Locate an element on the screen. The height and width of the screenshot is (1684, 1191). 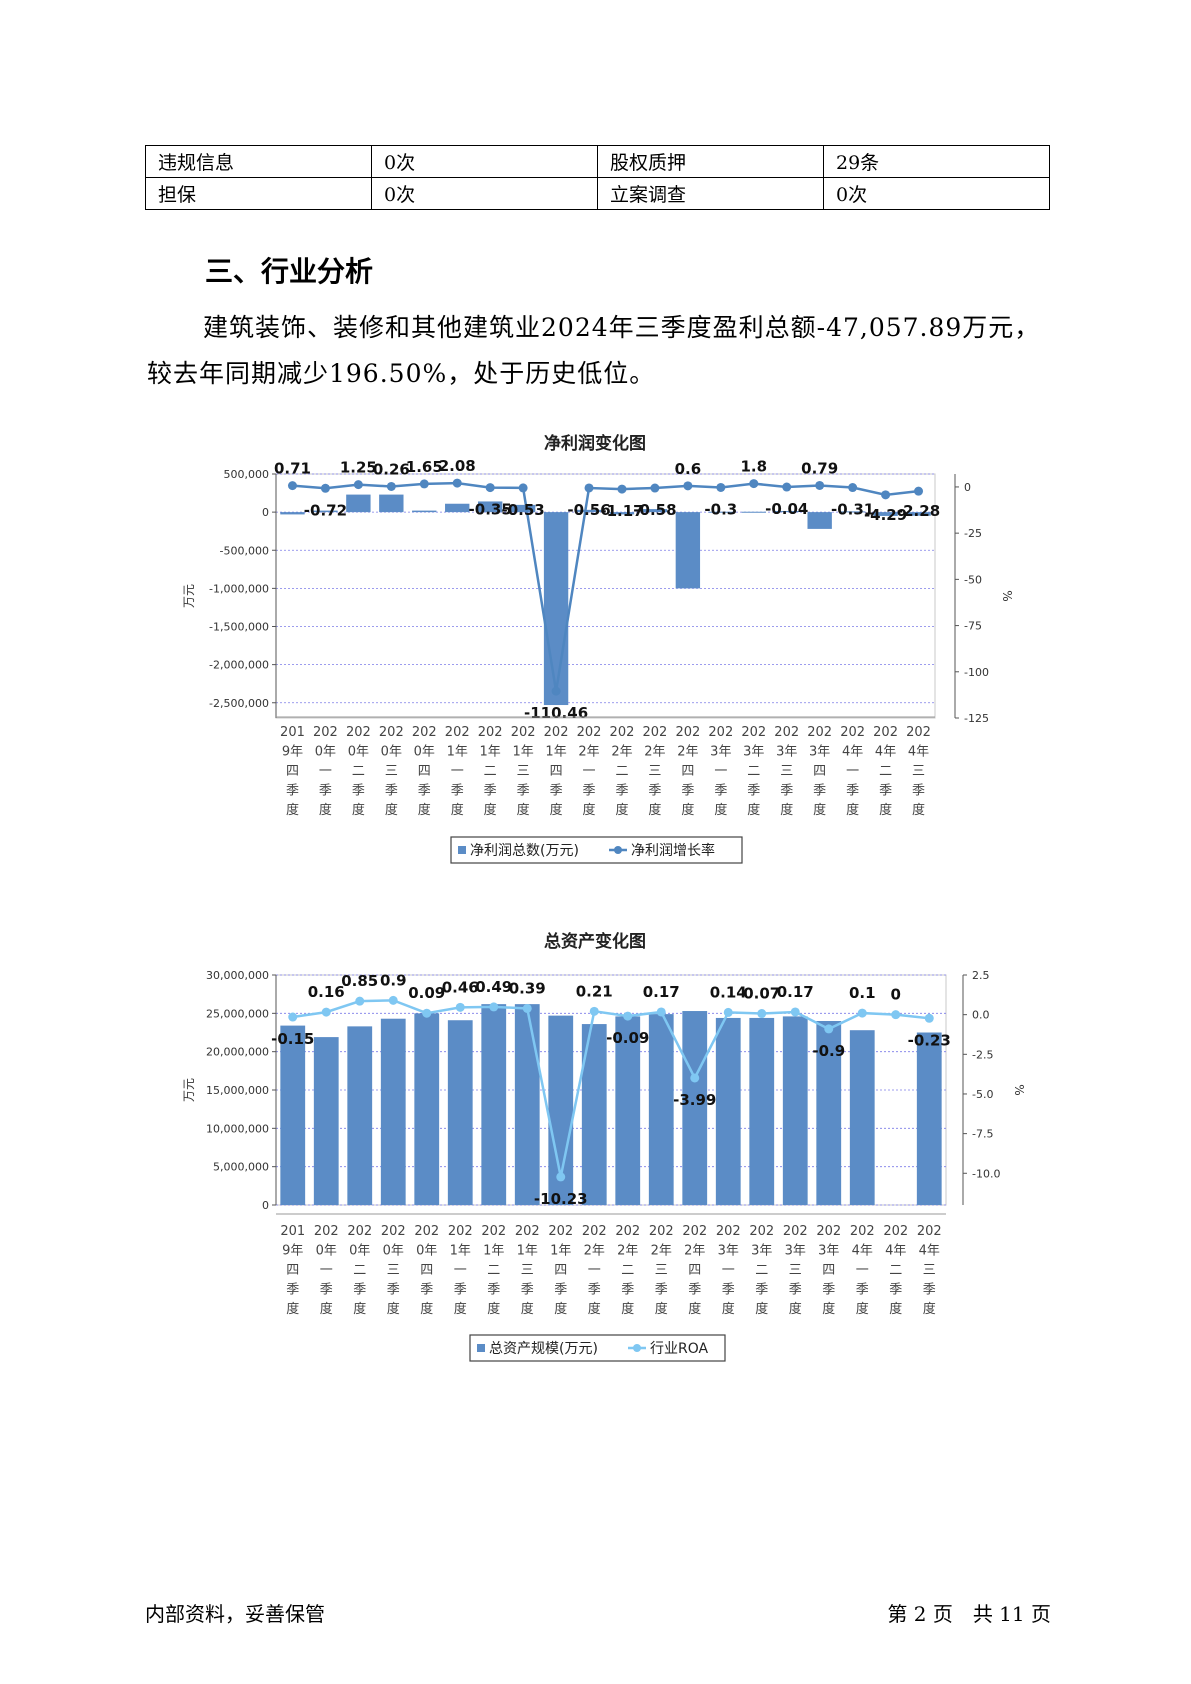
x-tick-label: 202 1年二季度 is located at coordinates (493, 1270).